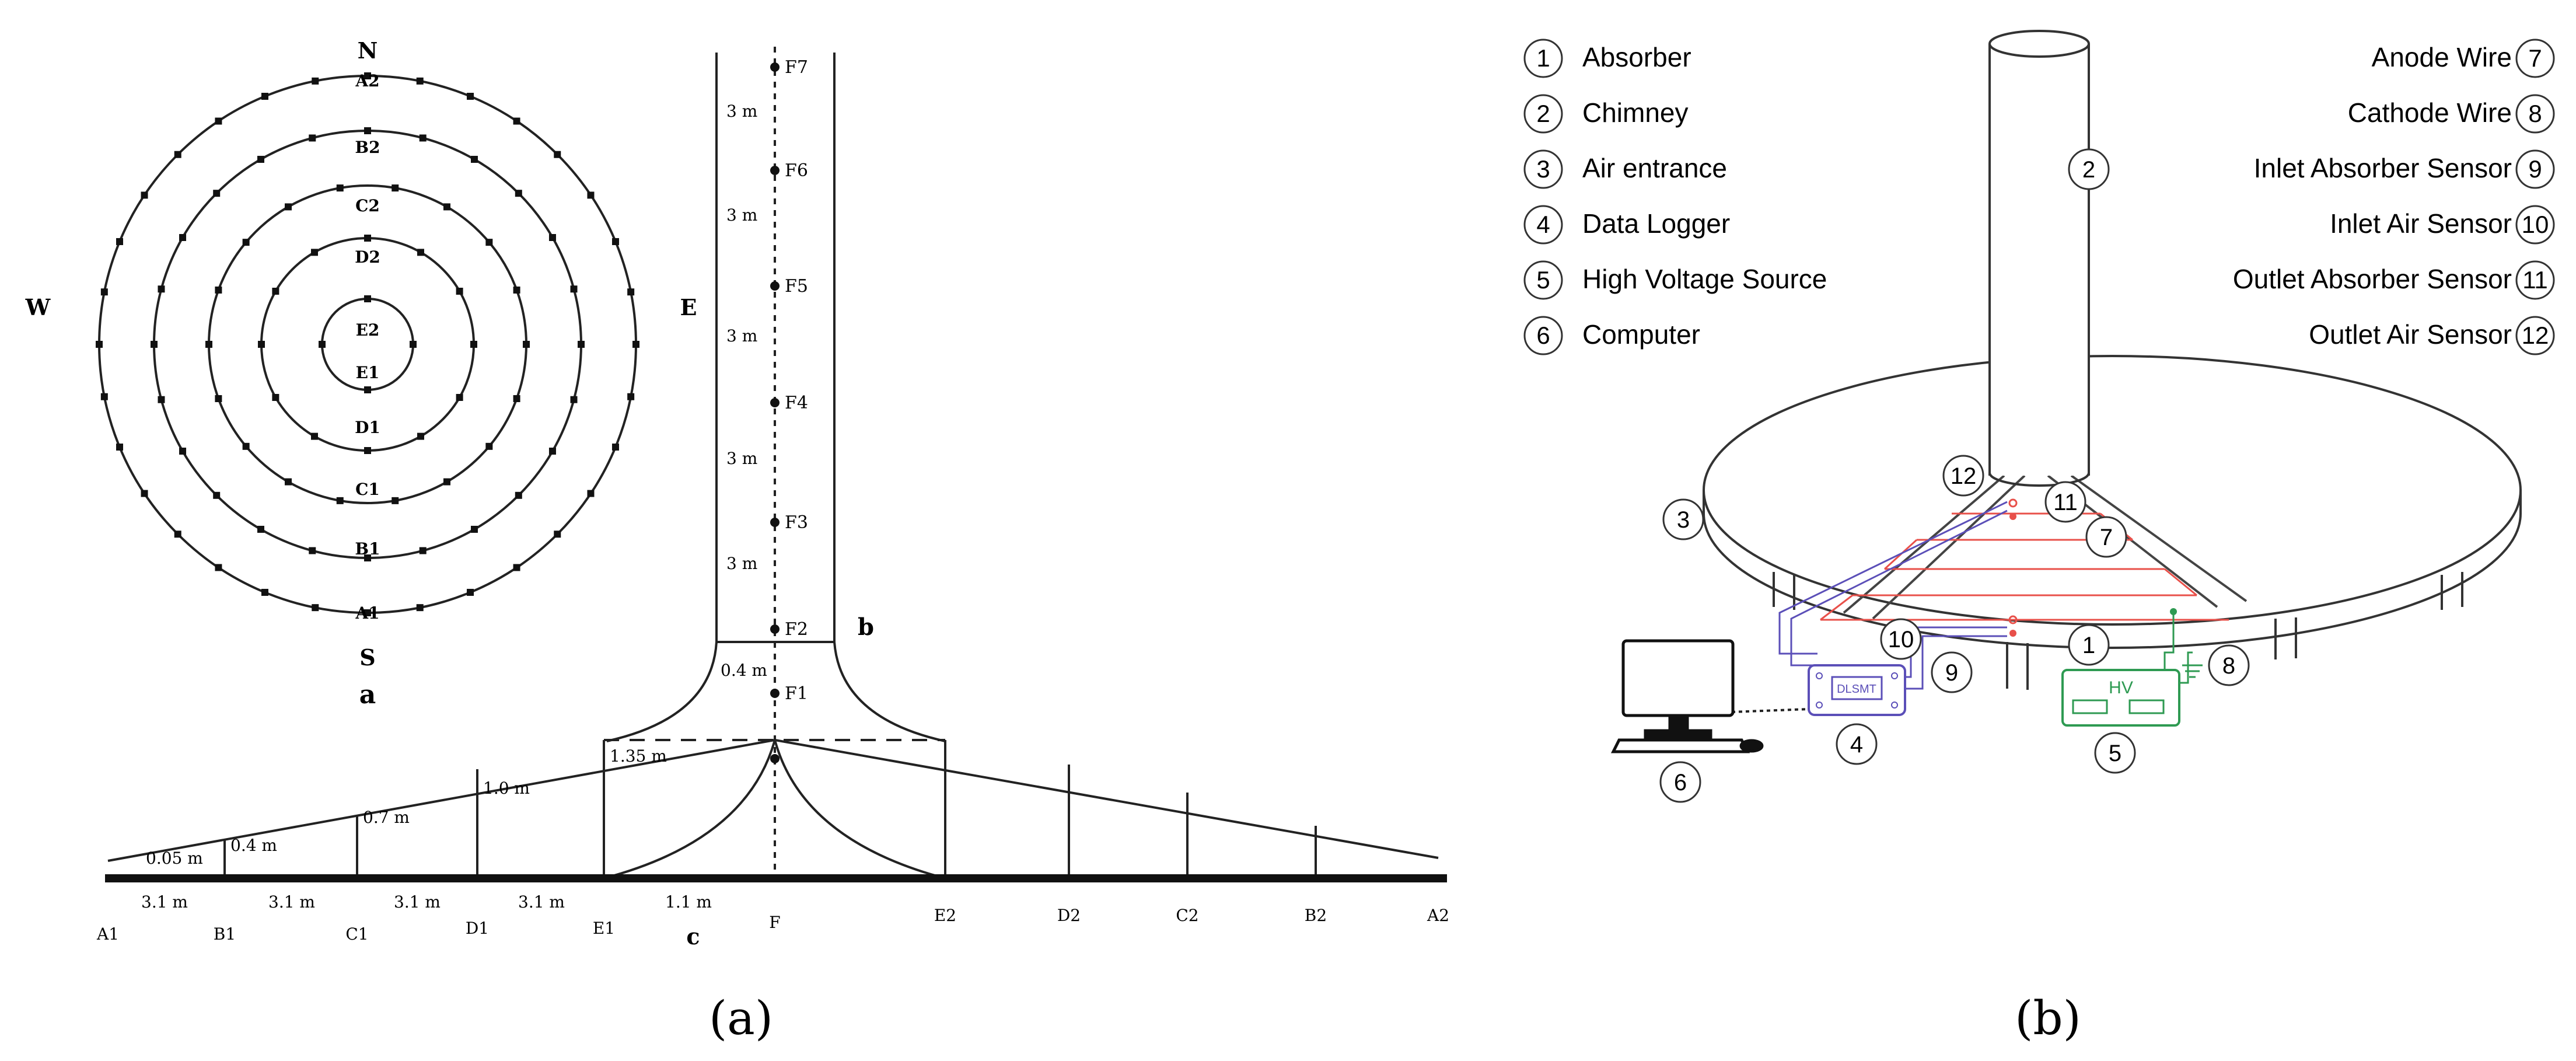  Describe the element at coordinates (2421, 223) in the screenshot. I see `legend-label: Inlet Air Sensor` at that location.